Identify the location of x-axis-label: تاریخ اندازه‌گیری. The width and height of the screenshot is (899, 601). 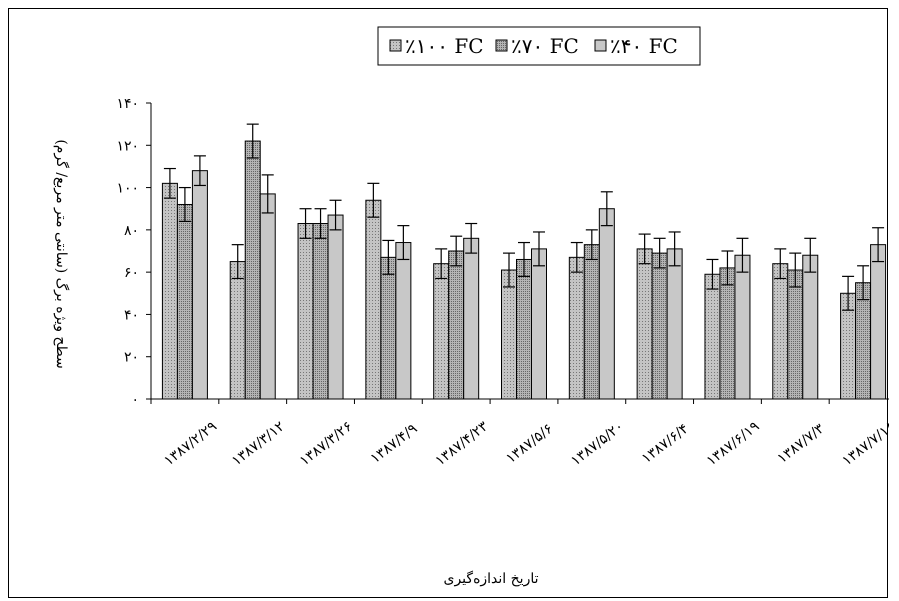
(491, 578).